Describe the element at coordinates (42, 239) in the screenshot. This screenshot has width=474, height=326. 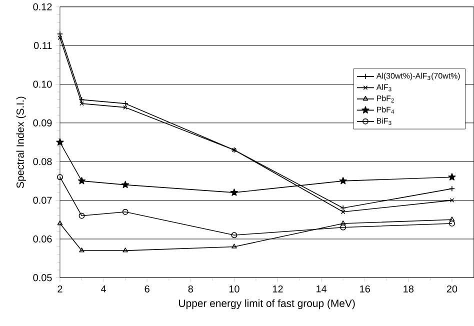
I see `y-tick-label: 0.06` at that location.